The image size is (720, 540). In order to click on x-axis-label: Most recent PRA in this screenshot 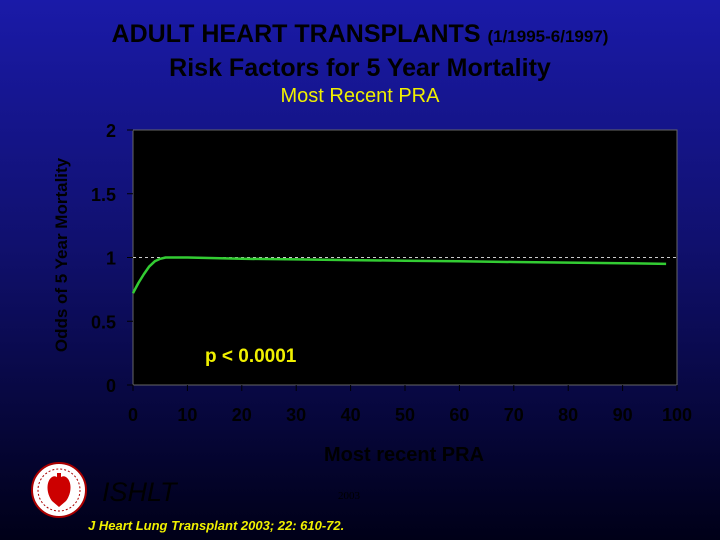, I will do `click(404, 455)`.